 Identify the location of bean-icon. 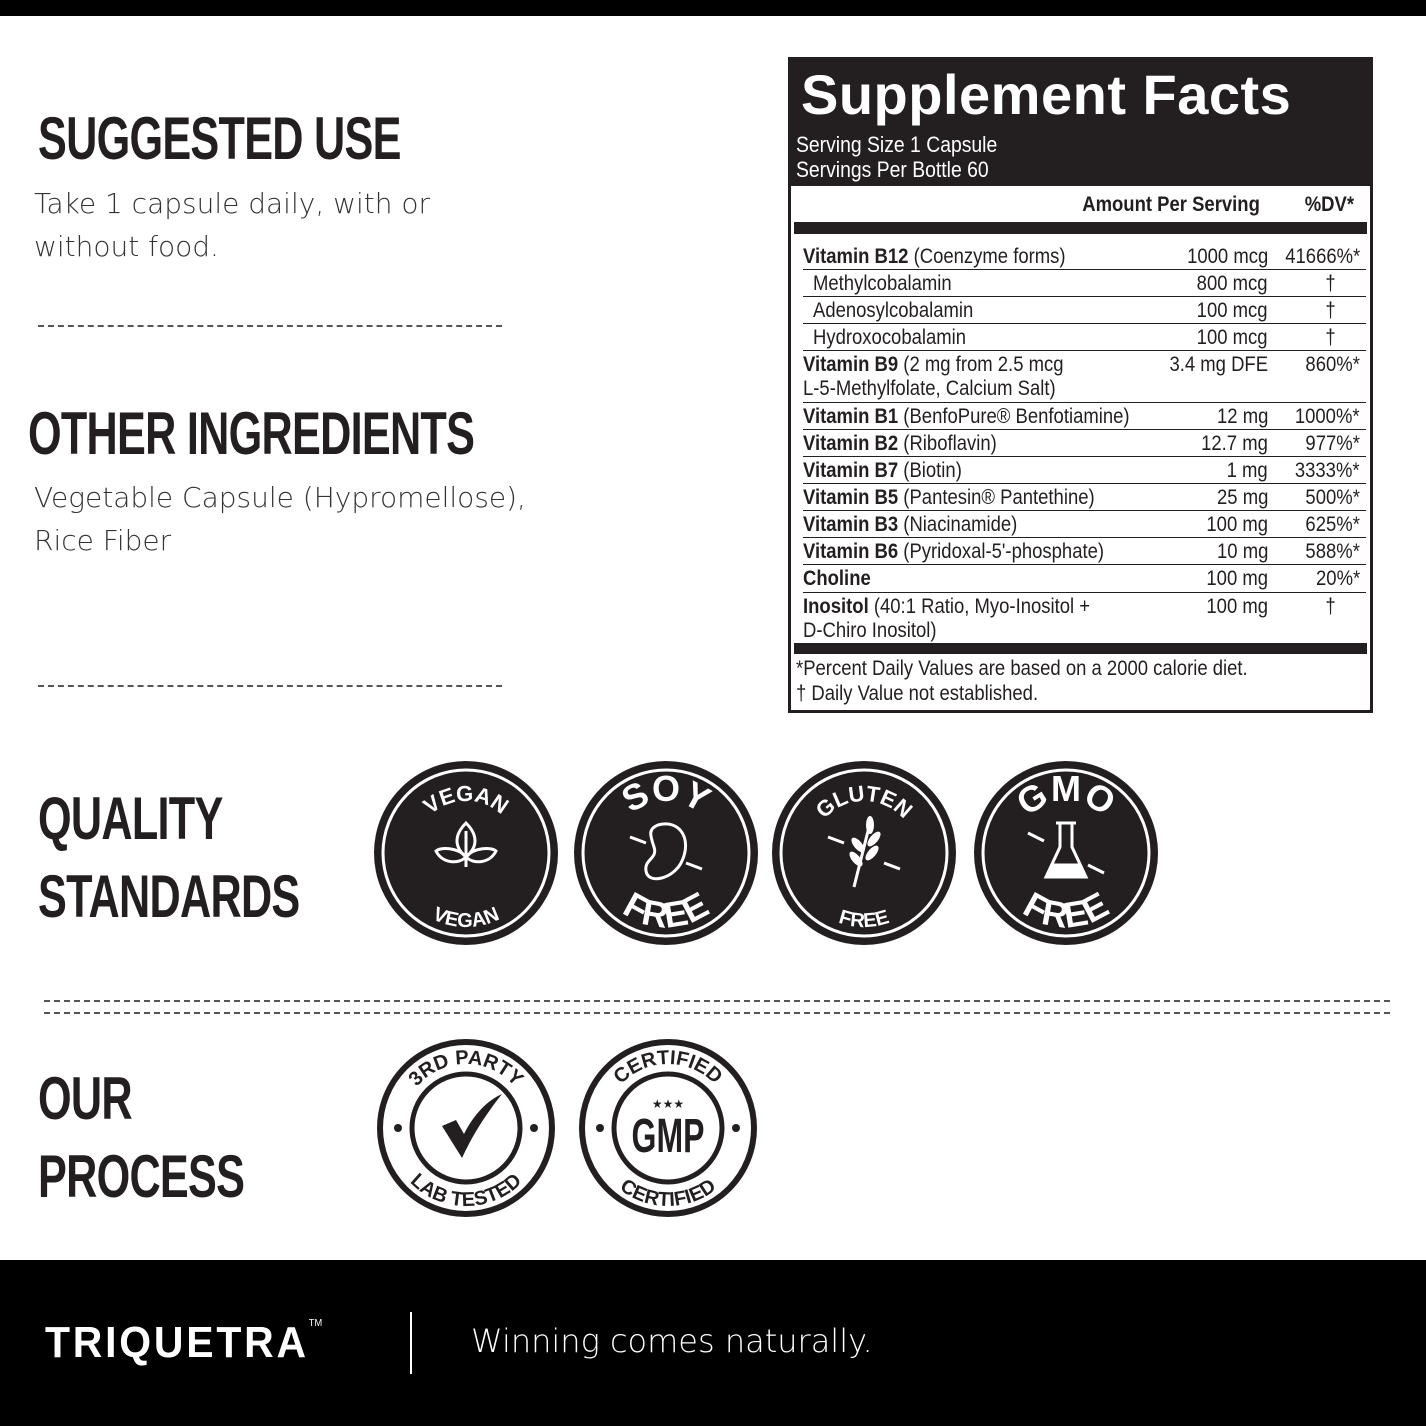
(666, 851).